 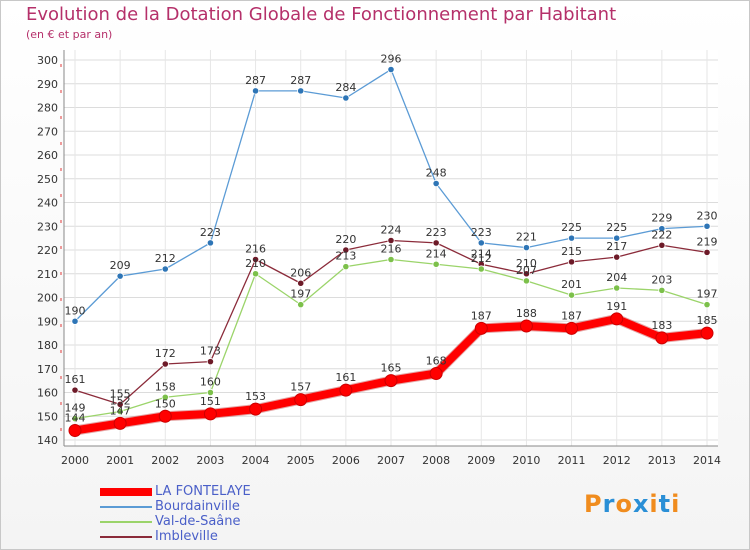 What do you see at coordinates (126, 507) in the screenshot?
I see `legend-swatch-bourdainville` at bounding box center [126, 507].